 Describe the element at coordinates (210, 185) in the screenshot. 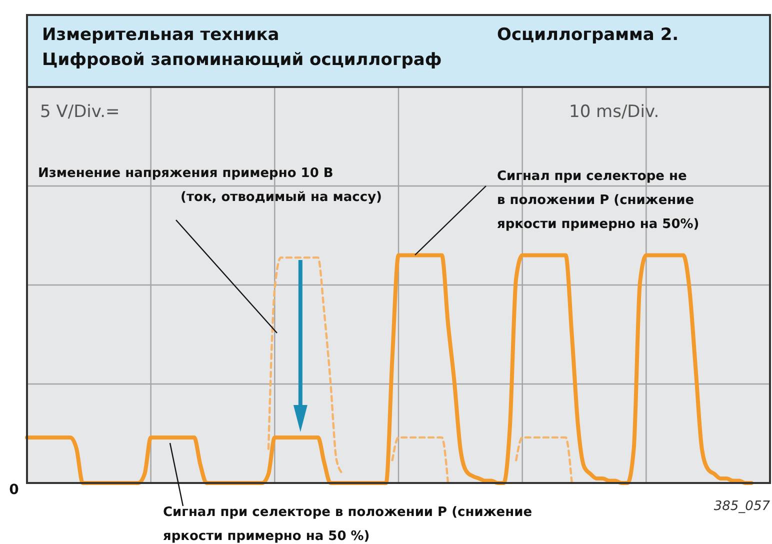

I see `text: Изменение напряжения примерно 10 В (ток, отводимый на массу)` at that location.